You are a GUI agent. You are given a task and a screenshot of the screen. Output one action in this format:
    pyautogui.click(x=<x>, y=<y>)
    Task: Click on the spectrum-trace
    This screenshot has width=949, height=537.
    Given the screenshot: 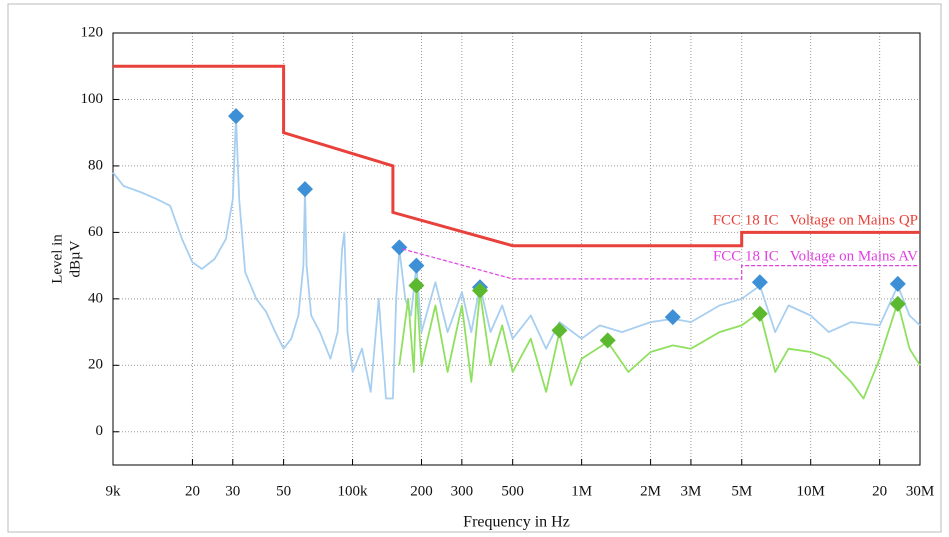 What is the action you would take?
    pyautogui.click(x=659, y=342)
    